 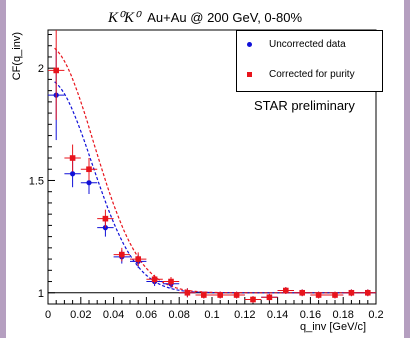 What do you see at coordinates (41, 294) in the screenshot?
I see `y-tick-label: 1` at bounding box center [41, 294].